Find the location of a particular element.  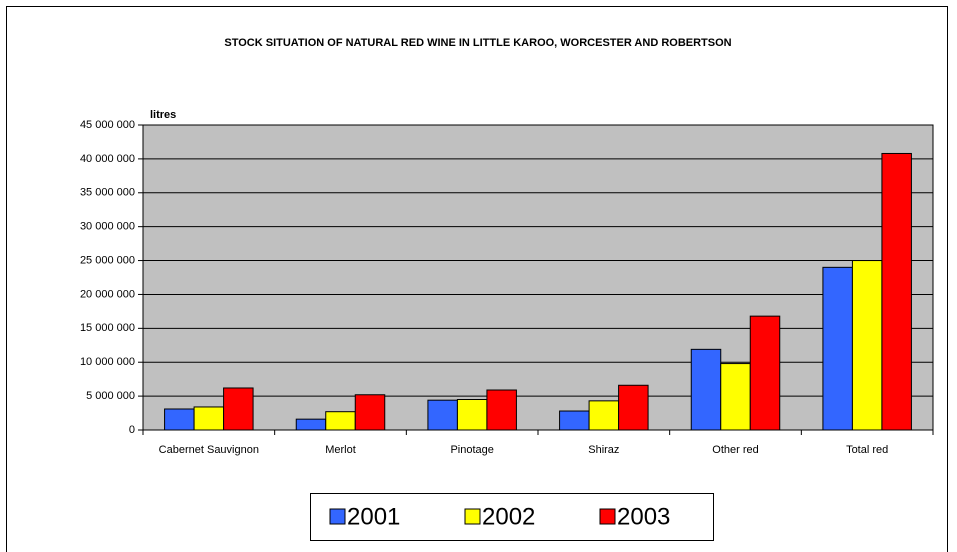

y-tick-label: 25 000 000 is located at coordinates (107, 260).